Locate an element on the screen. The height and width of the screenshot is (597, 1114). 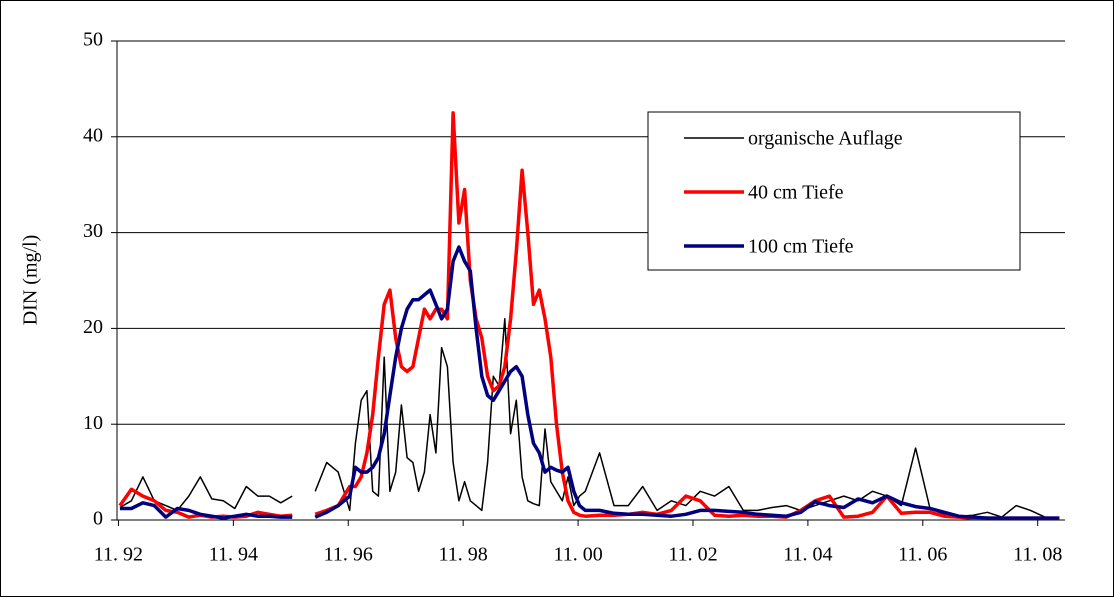
y-tick-label: 50 is located at coordinates (93, 40).